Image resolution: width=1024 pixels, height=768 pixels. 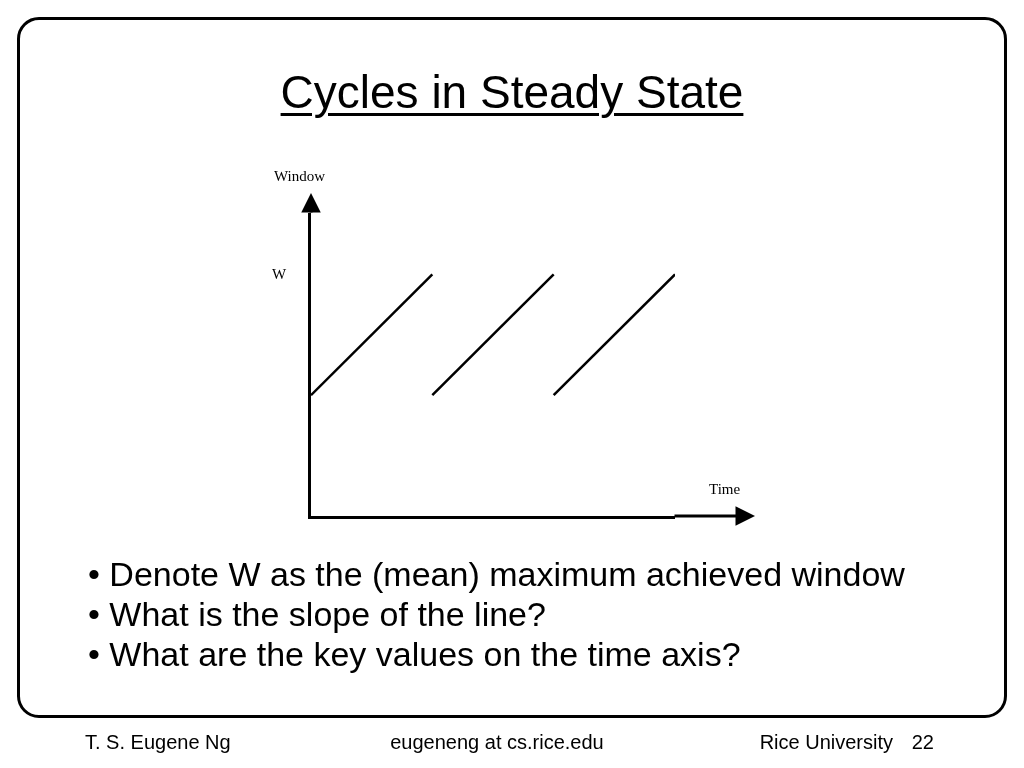 I want to click on text: • What is the slope of the line?, so click(x=317, y=614).